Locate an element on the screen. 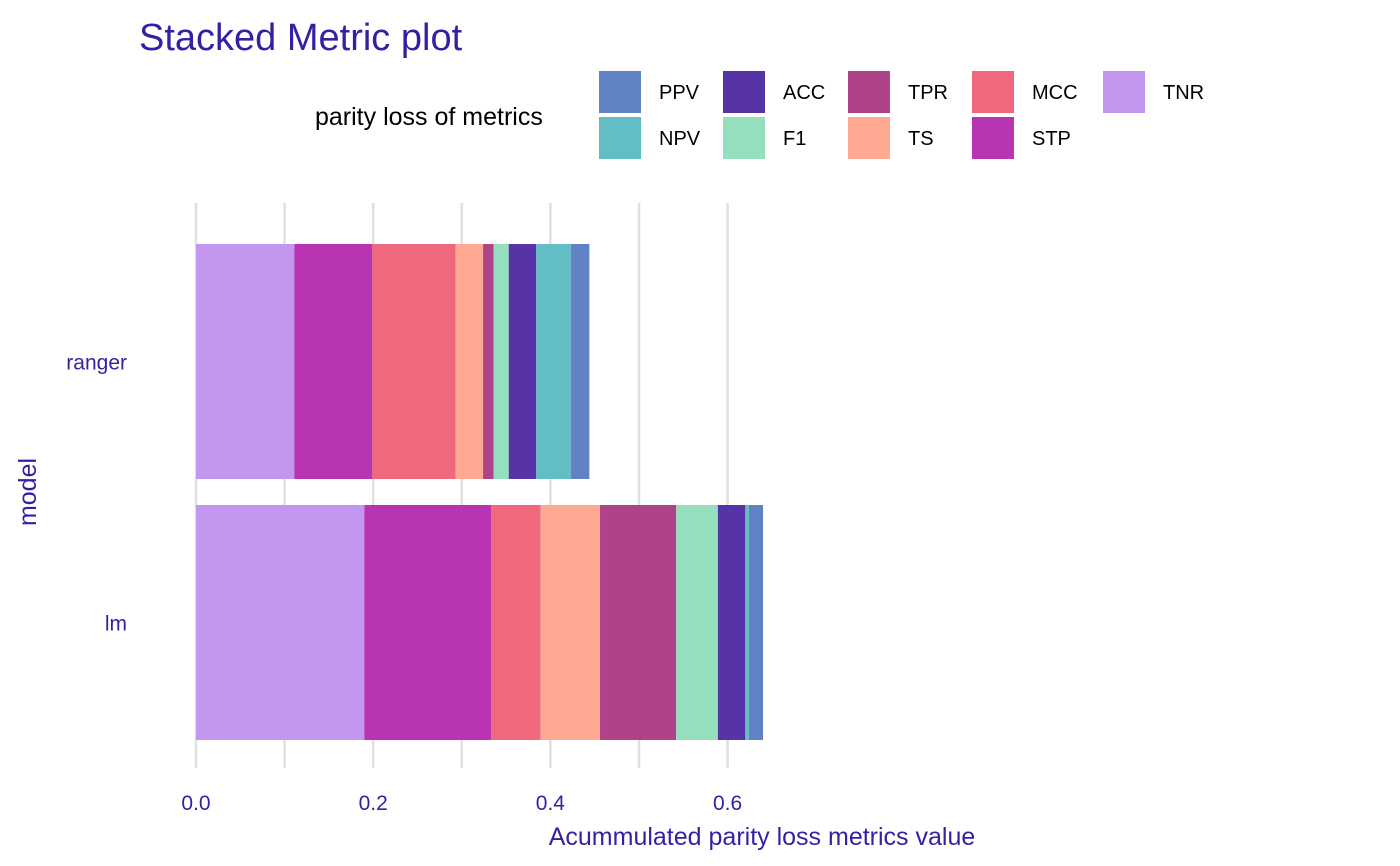 Image resolution: width=1400 pixels, height=866 pixels. bar-ranger-ts is located at coordinates (469, 361).